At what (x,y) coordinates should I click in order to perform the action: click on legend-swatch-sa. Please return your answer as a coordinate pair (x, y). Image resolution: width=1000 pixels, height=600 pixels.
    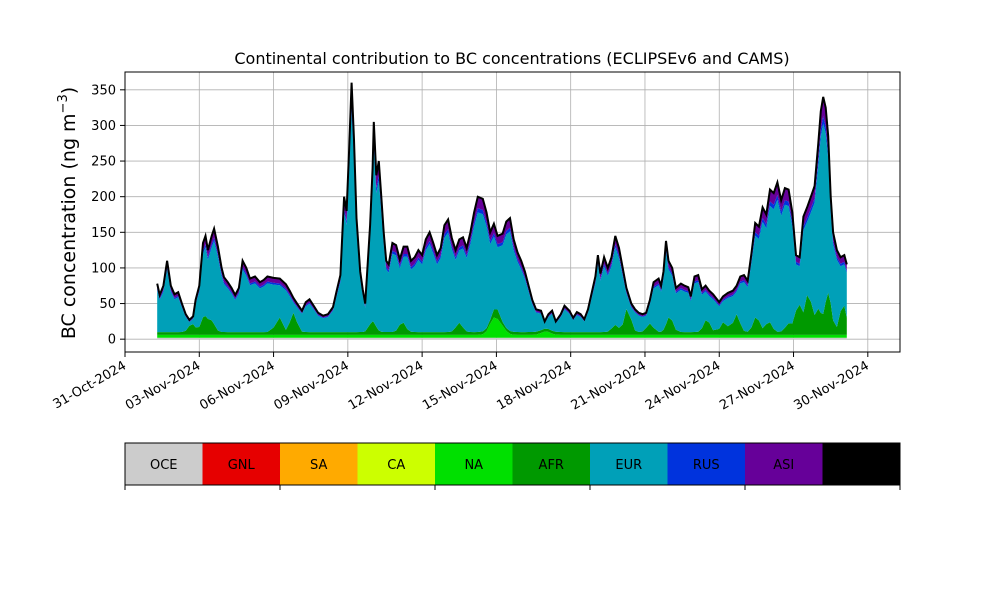
    Looking at the image, I should click on (319, 464).